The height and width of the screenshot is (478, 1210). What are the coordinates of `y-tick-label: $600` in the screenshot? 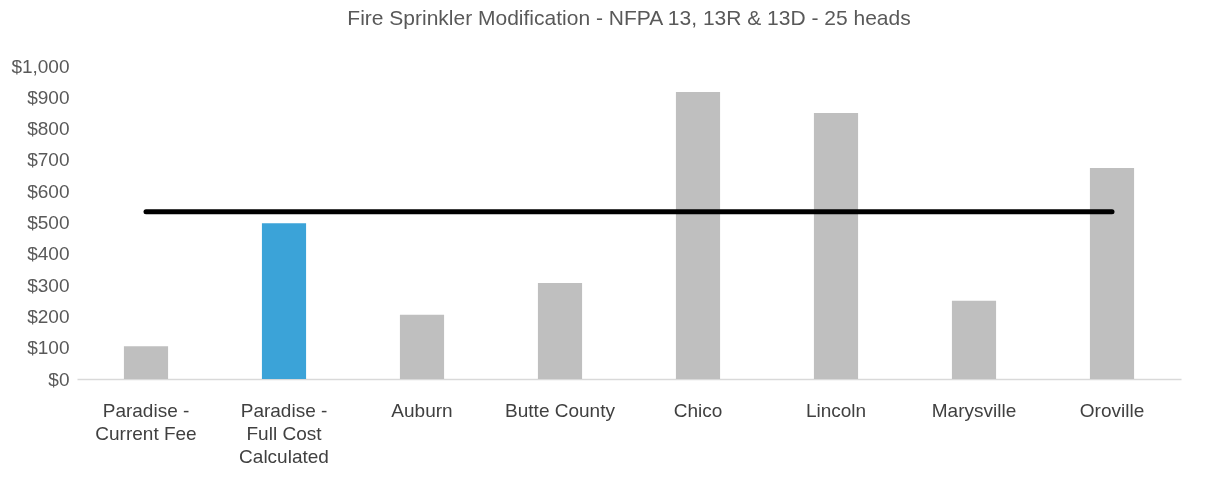 It's located at (48, 191).